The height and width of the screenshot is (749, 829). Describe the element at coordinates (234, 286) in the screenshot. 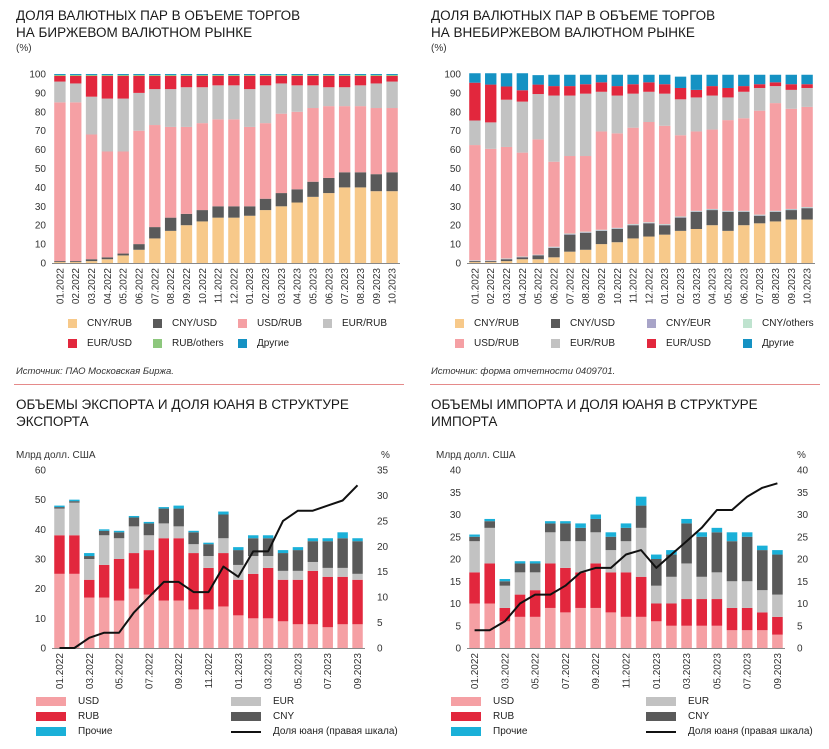

I see `x-tick-label: 12.2022` at that location.